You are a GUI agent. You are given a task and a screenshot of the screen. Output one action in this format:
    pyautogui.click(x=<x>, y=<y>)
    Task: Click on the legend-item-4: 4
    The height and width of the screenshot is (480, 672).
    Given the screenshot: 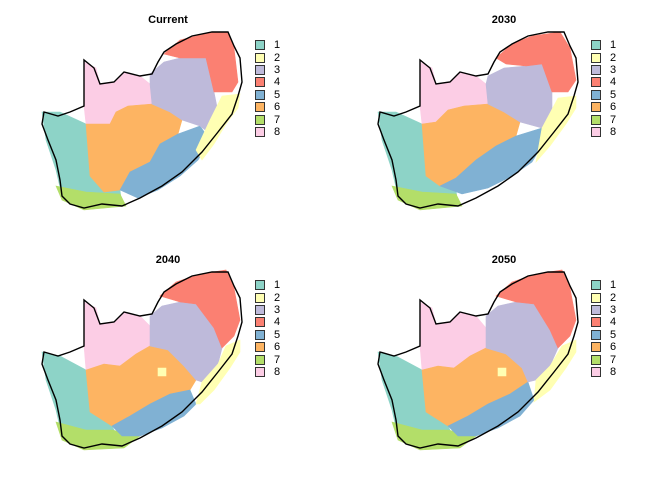 What is the action you would take?
    pyautogui.click(x=267, y=82)
    